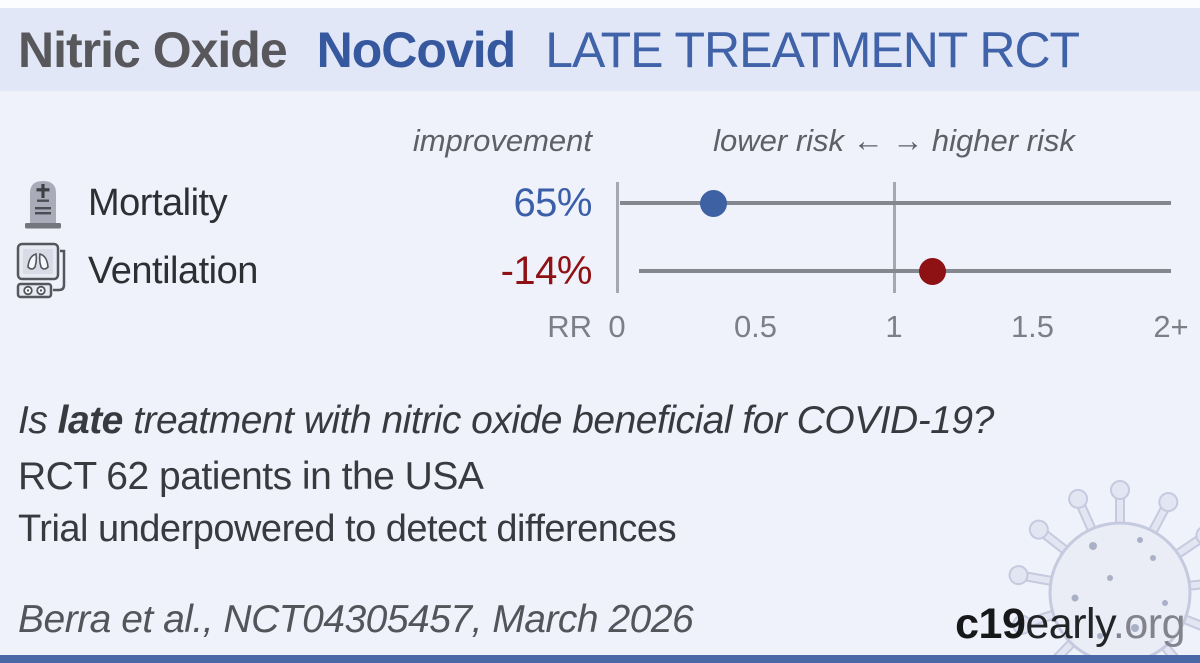  What do you see at coordinates (617, 237) in the screenshot?
I see `axis-zero-line` at bounding box center [617, 237].